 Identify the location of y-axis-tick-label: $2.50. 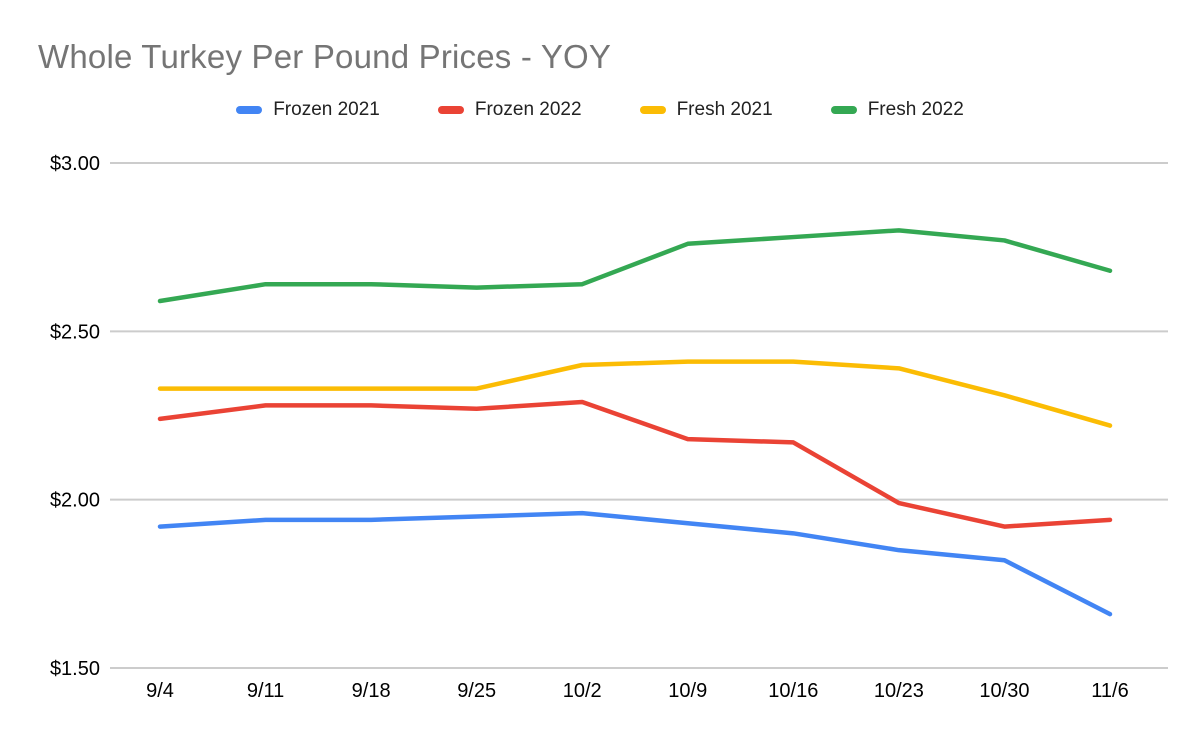
(75, 332).